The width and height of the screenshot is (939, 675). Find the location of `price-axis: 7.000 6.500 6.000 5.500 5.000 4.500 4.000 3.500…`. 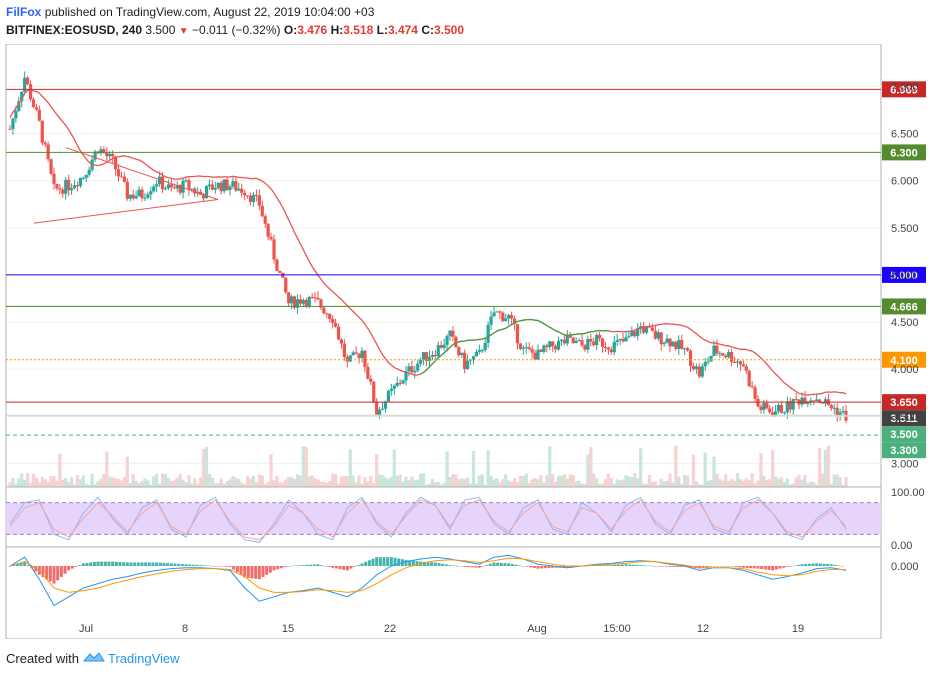

price-axis: 7.000 6.500 6.000 5.500 5.000 4.500 4.000 3.500… is located at coordinates (908, 327).